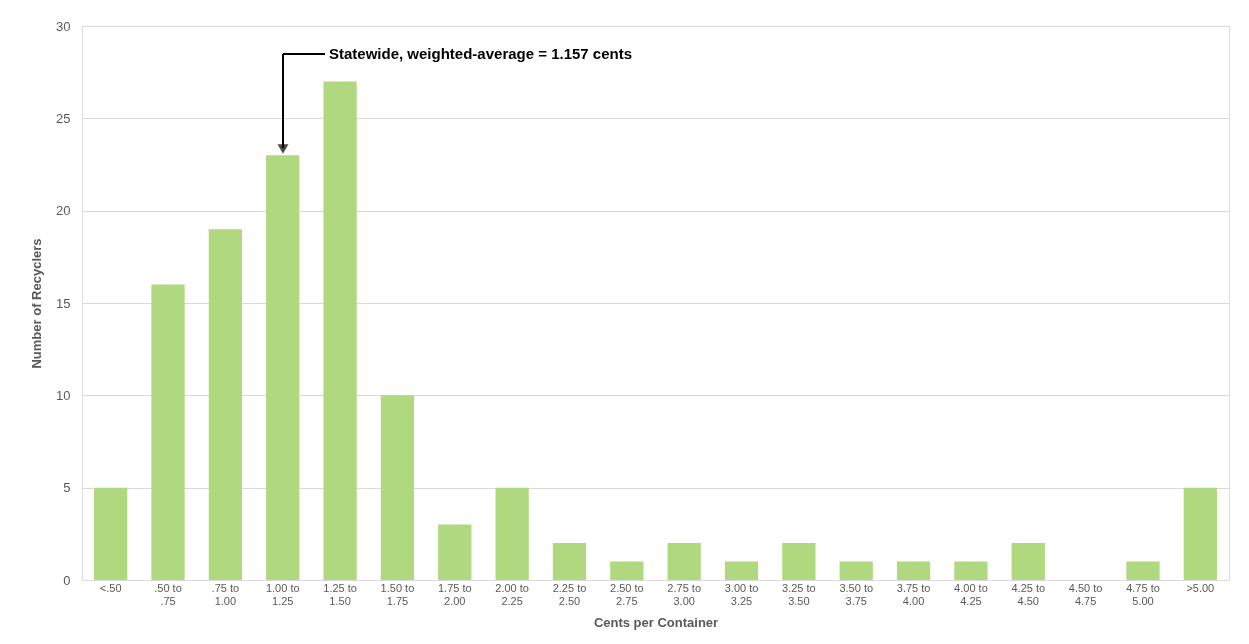 Image resolution: width=1249 pixels, height=644 pixels. Describe the element at coordinates (741, 594) in the screenshot. I see `x-tick-label: 3.00 to 3.25` at that location.